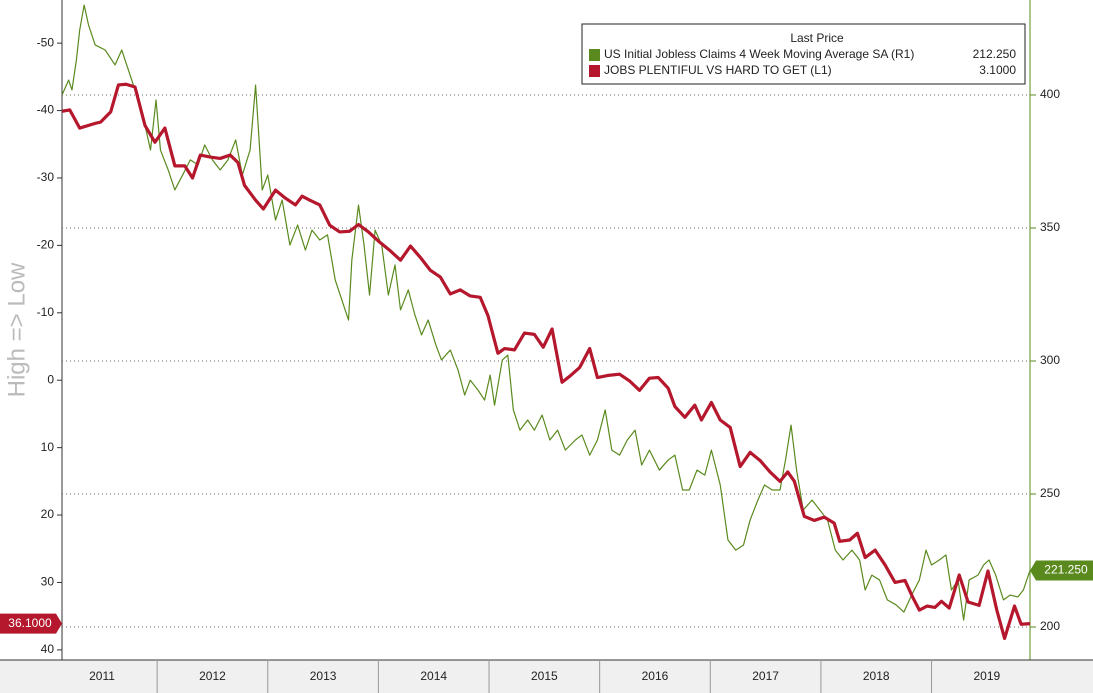 Image resolution: width=1093 pixels, height=693 pixels. I want to click on y2-tick-label: 250, so click(1050, 493).